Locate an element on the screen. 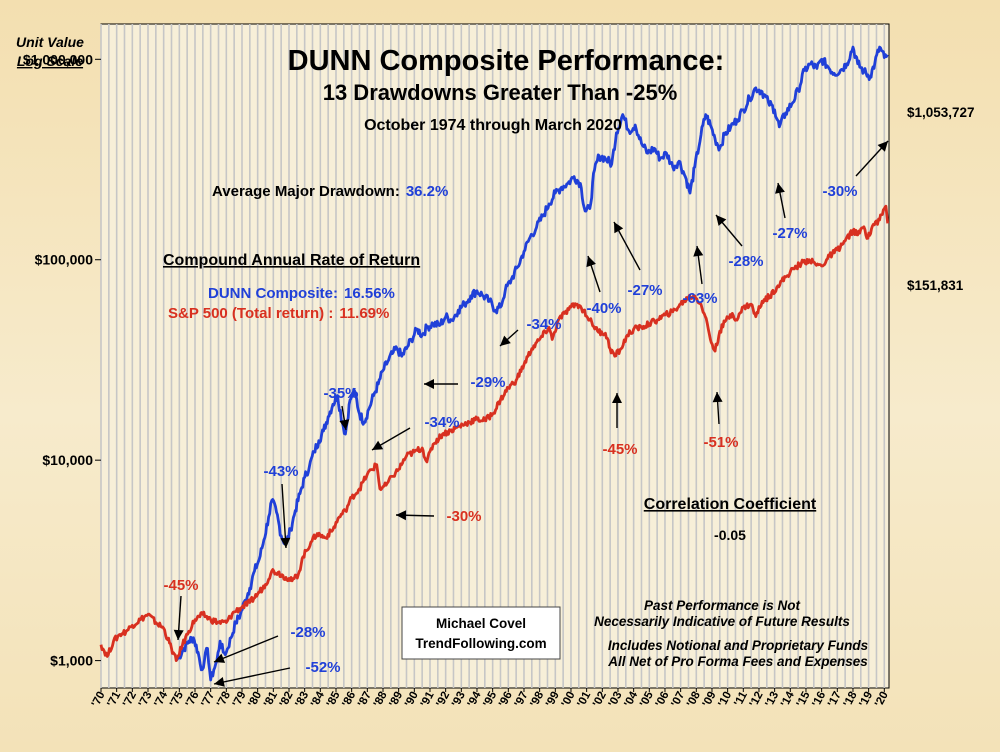  x-tick-label: '06 is located at coordinates (663, 699).